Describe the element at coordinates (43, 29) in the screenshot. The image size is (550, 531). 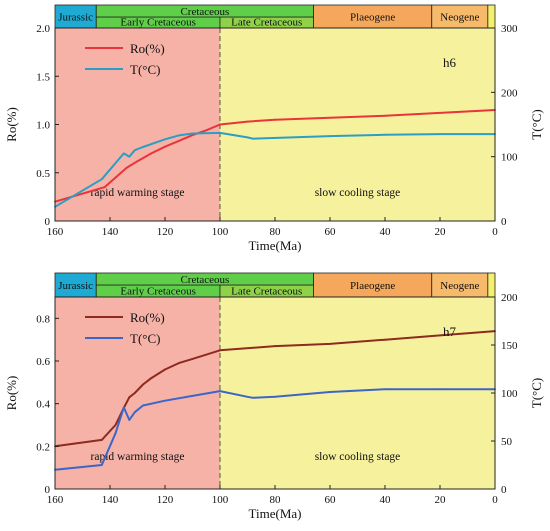
I see `y-left-tick-label: 2.0` at that location.